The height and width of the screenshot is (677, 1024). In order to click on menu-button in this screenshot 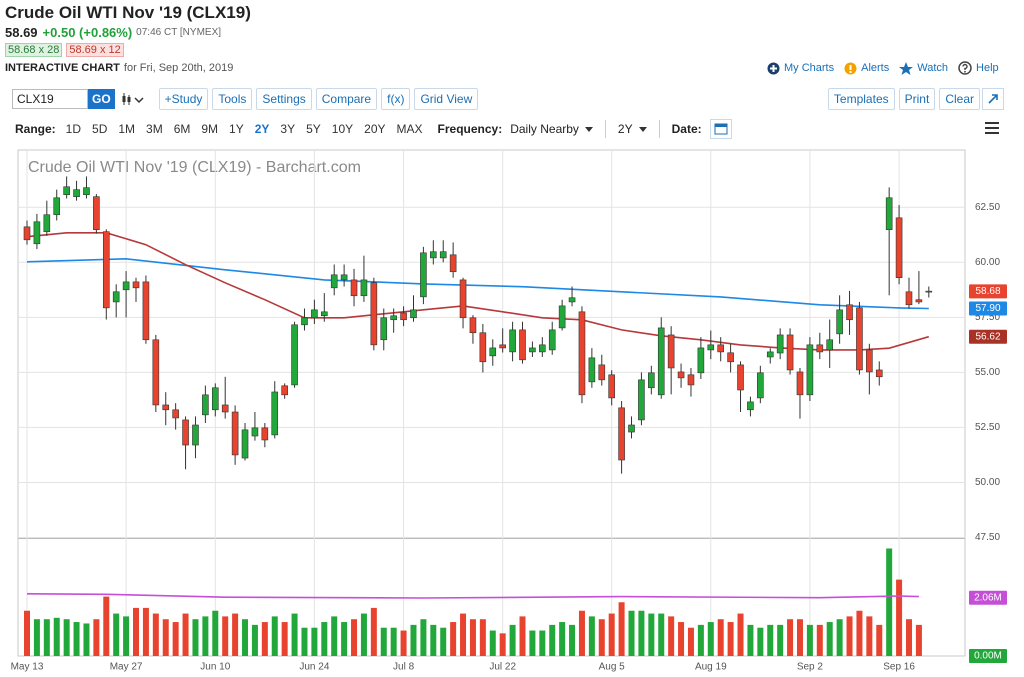, I will do `click(992, 128)`.